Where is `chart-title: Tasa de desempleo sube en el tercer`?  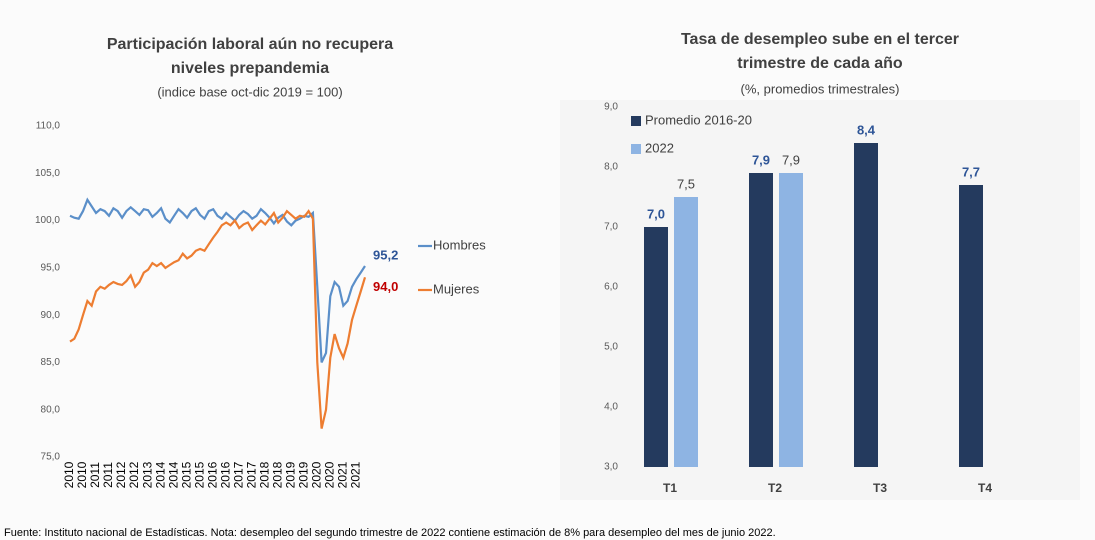
chart-title: Tasa de desempleo sube en el tercer is located at coordinates (820, 39).